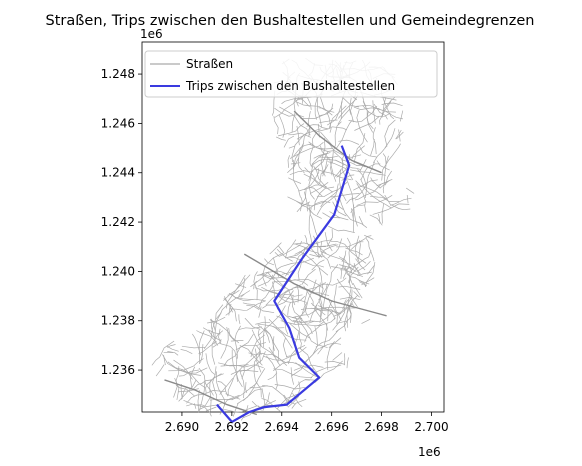 The image size is (582, 466). What do you see at coordinates (431, 427) in the screenshot?
I see `x-tick-label: 2.700` at bounding box center [431, 427].